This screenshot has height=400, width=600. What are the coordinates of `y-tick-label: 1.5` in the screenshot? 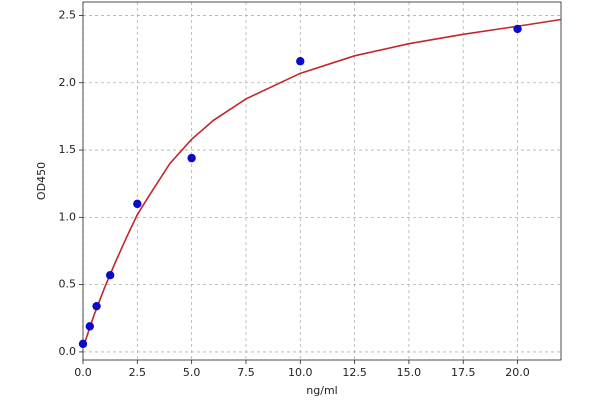 It's located at (68, 149).